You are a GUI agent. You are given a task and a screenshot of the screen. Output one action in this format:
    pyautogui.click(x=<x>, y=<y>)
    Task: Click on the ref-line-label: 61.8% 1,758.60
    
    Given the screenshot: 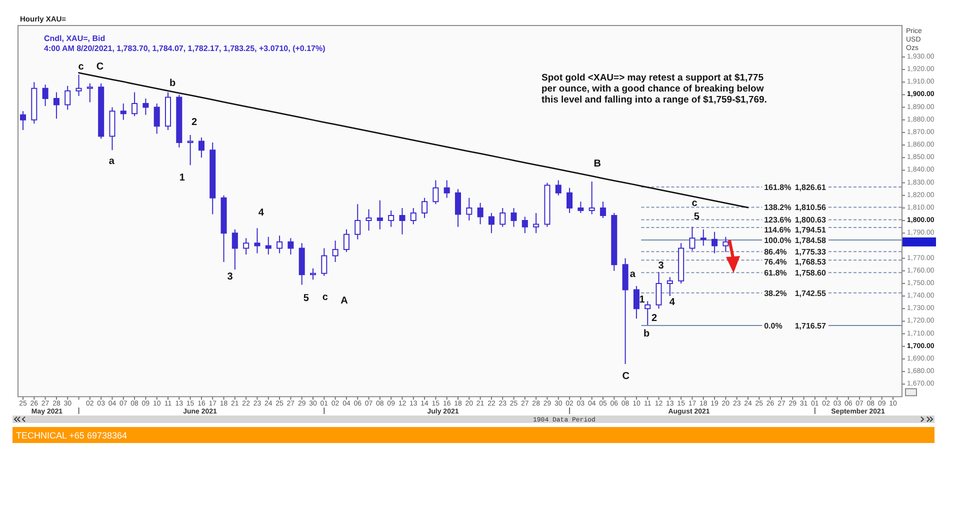 What is the action you would take?
    pyautogui.click(x=795, y=273)
    